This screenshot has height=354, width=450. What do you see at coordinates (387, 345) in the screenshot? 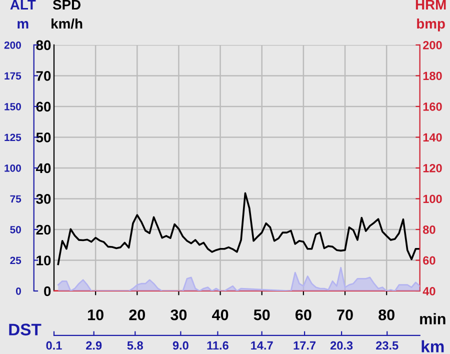
I see `x2-tick-label: 23.5` at bounding box center [387, 345].